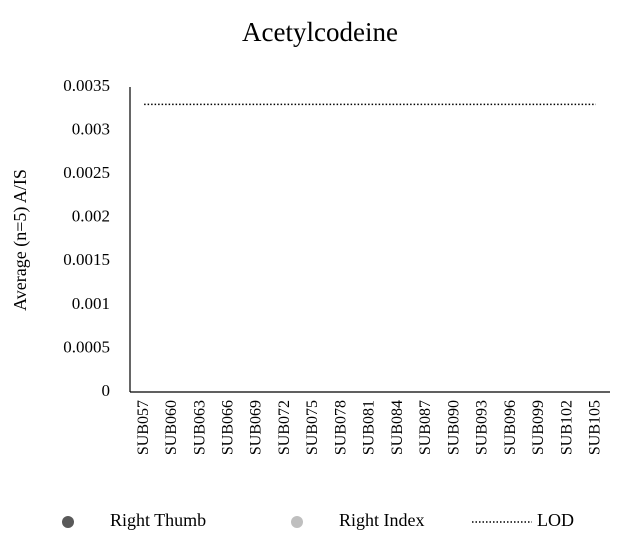 This screenshot has height=538, width=624. What do you see at coordinates (91, 303) in the screenshot?
I see `y-tick-label: 0.001` at bounding box center [91, 303].